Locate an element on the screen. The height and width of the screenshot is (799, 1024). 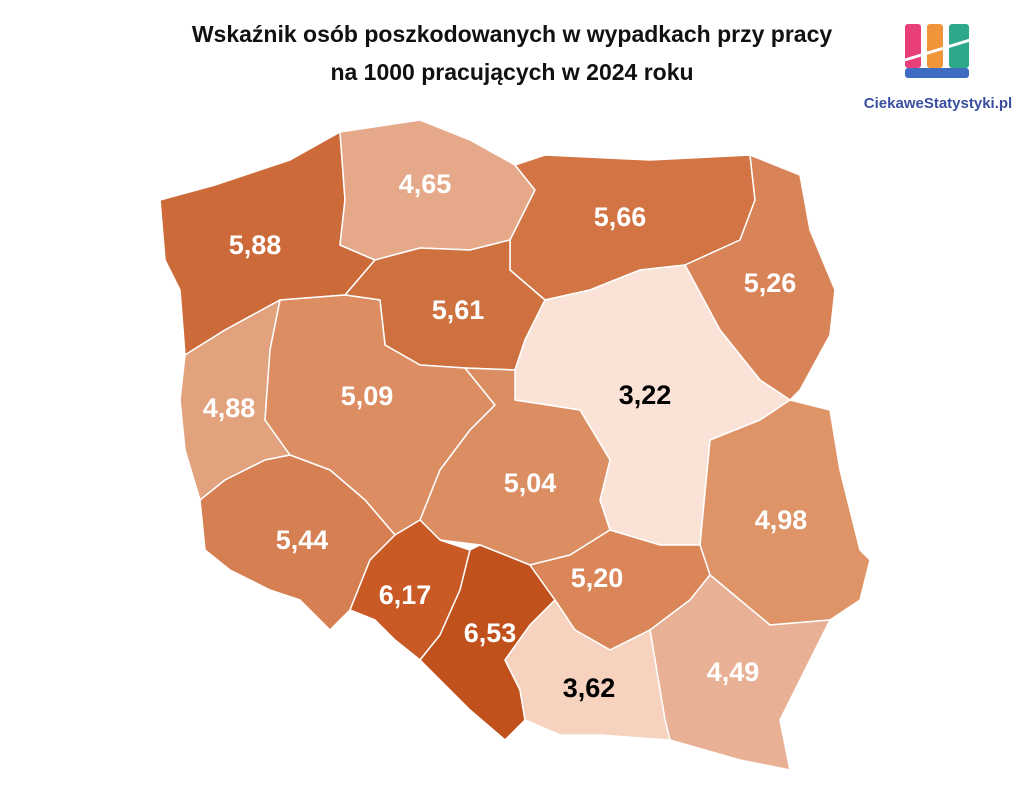
value-label: 4,98 is located at coordinates (781, 520).